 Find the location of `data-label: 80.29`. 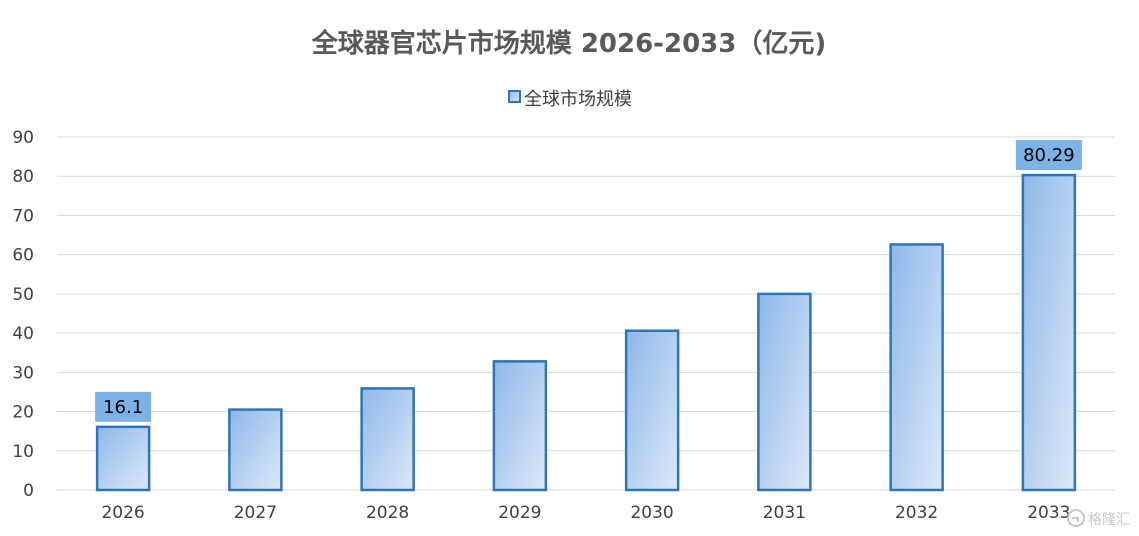

data-label: 80.29 is located at coordinates (1049, 155).